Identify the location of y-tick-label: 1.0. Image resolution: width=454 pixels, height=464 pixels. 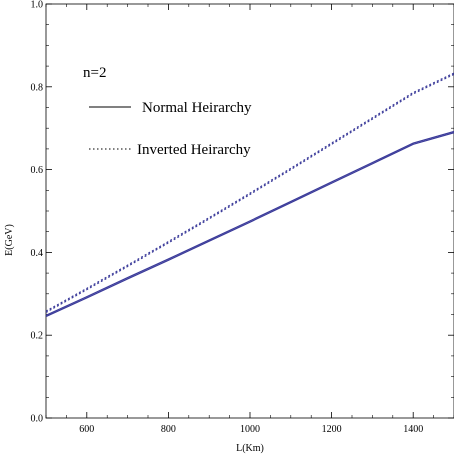
(37, 5).